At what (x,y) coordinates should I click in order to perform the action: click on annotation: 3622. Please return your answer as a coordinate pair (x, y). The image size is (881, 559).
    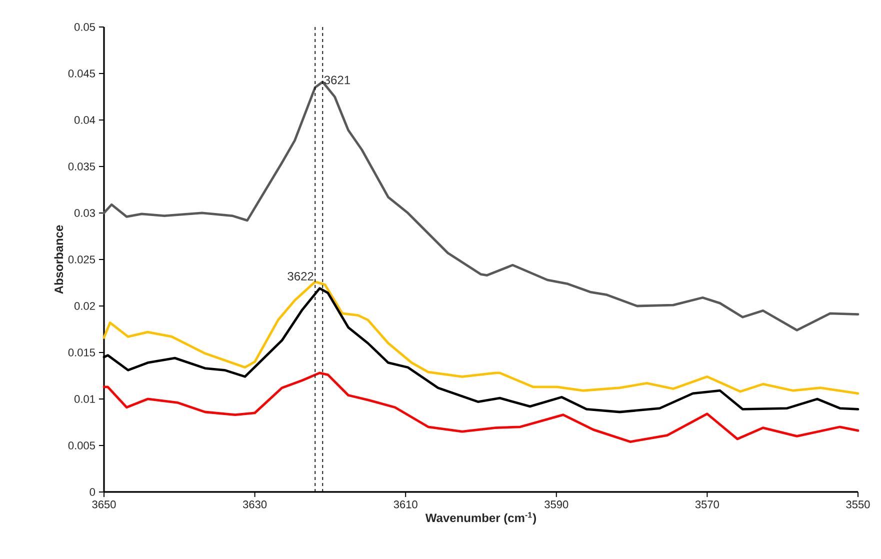
    Looking at the image, I should click on (301, 276).